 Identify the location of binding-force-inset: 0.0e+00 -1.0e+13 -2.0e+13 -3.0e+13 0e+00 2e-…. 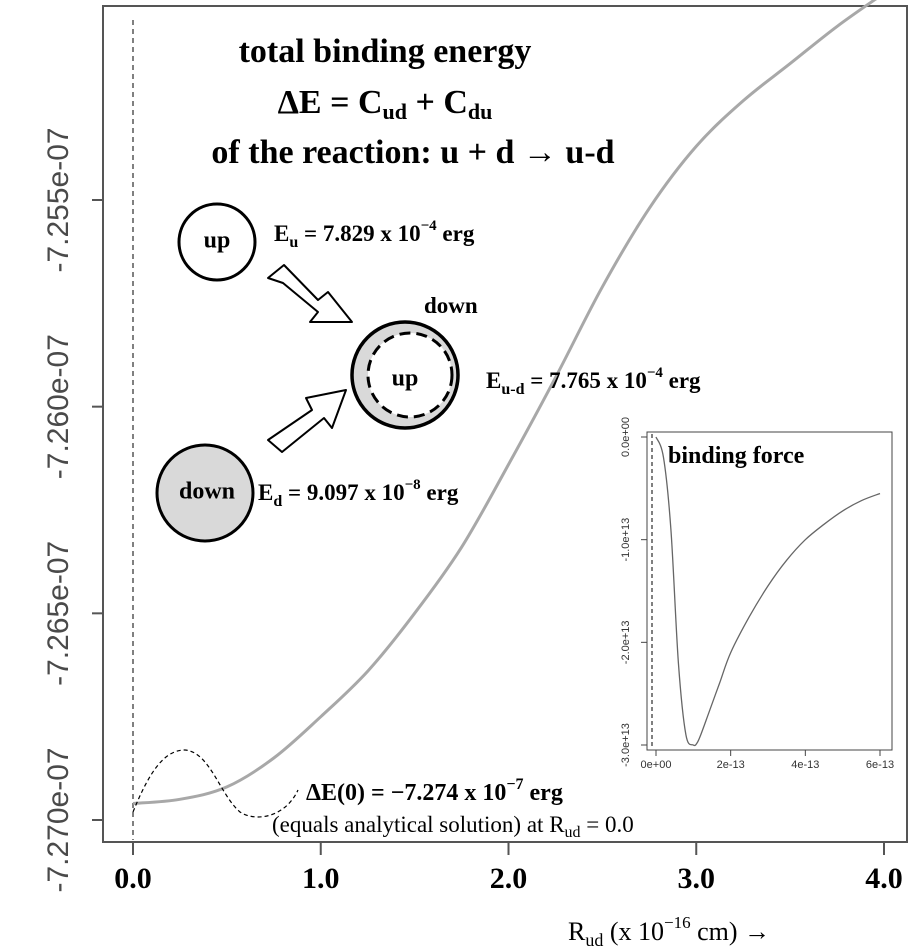
(749, 592).